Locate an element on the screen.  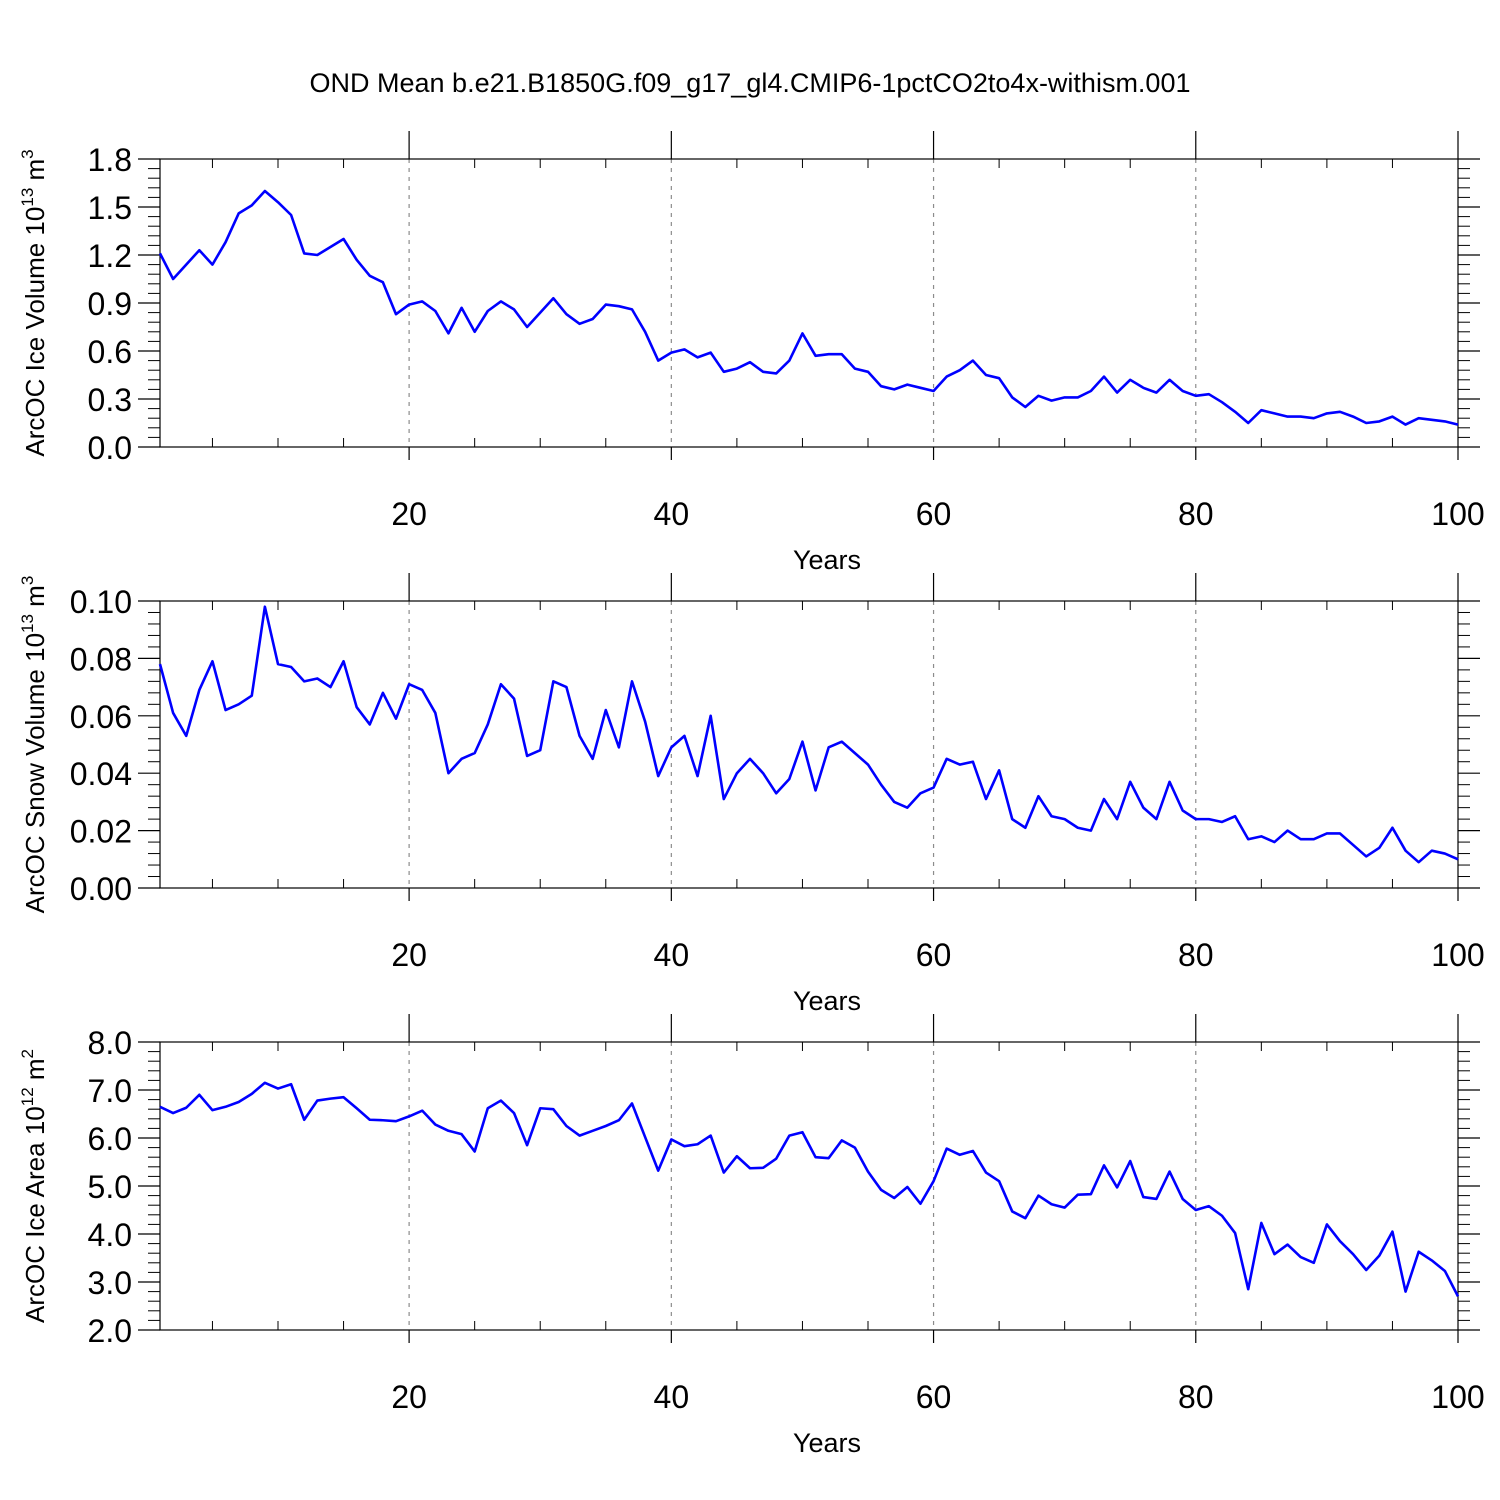
y-tick-label: 0.3 is located at coordinates (110, 400).